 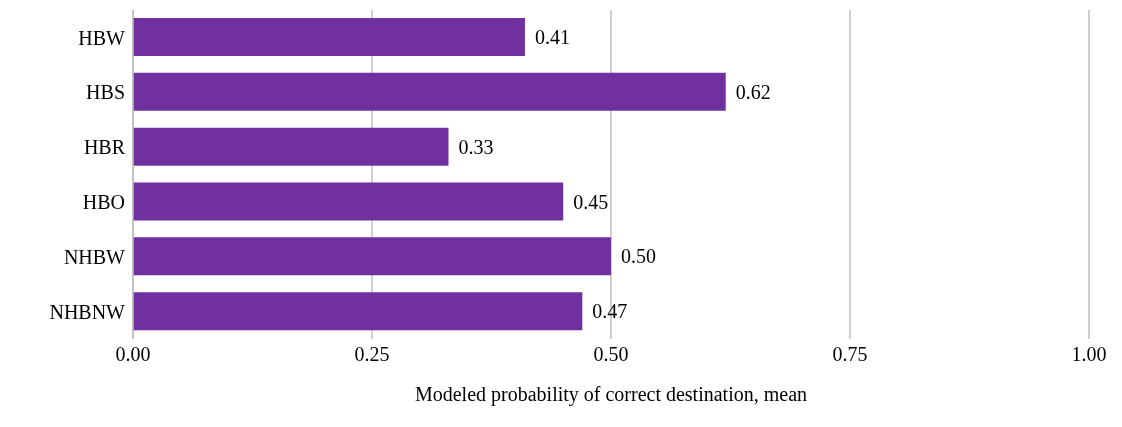 What do you see at coordinates (94, 256) in the screenshot?
I see `y-tick-label: NHBW` at bounding box center [94, 256].